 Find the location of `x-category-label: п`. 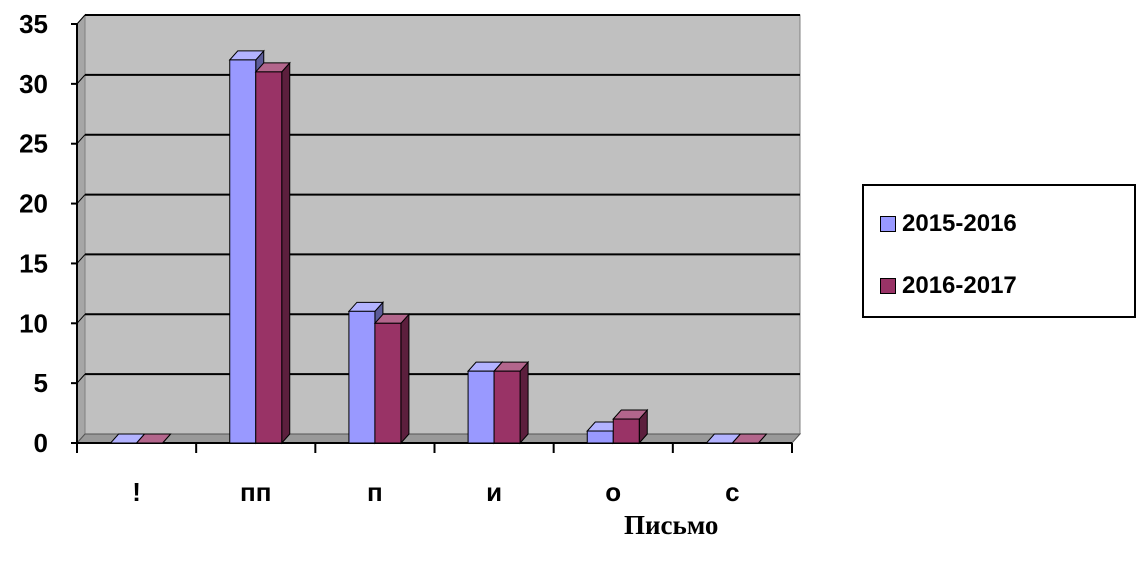

x-category-label: п is located at coordinates (375, 492).